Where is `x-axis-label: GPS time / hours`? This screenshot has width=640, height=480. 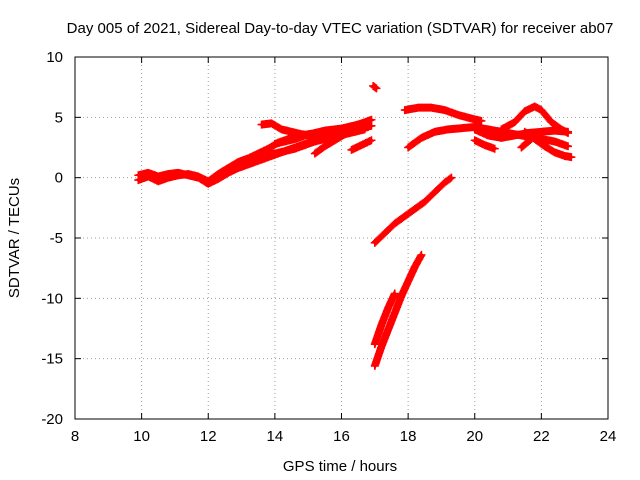 x-axis-label: GPS time / hours is located at coordinates (340, 466).